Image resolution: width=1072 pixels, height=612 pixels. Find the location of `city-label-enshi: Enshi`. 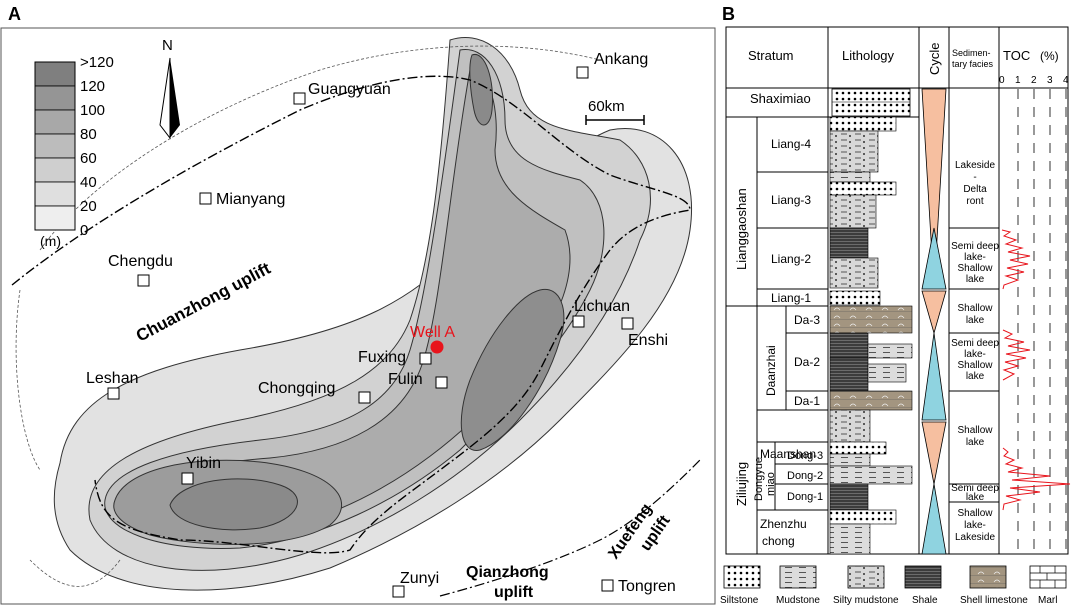

city-label-enshi: Enshi is located at coordinates (648, 340).